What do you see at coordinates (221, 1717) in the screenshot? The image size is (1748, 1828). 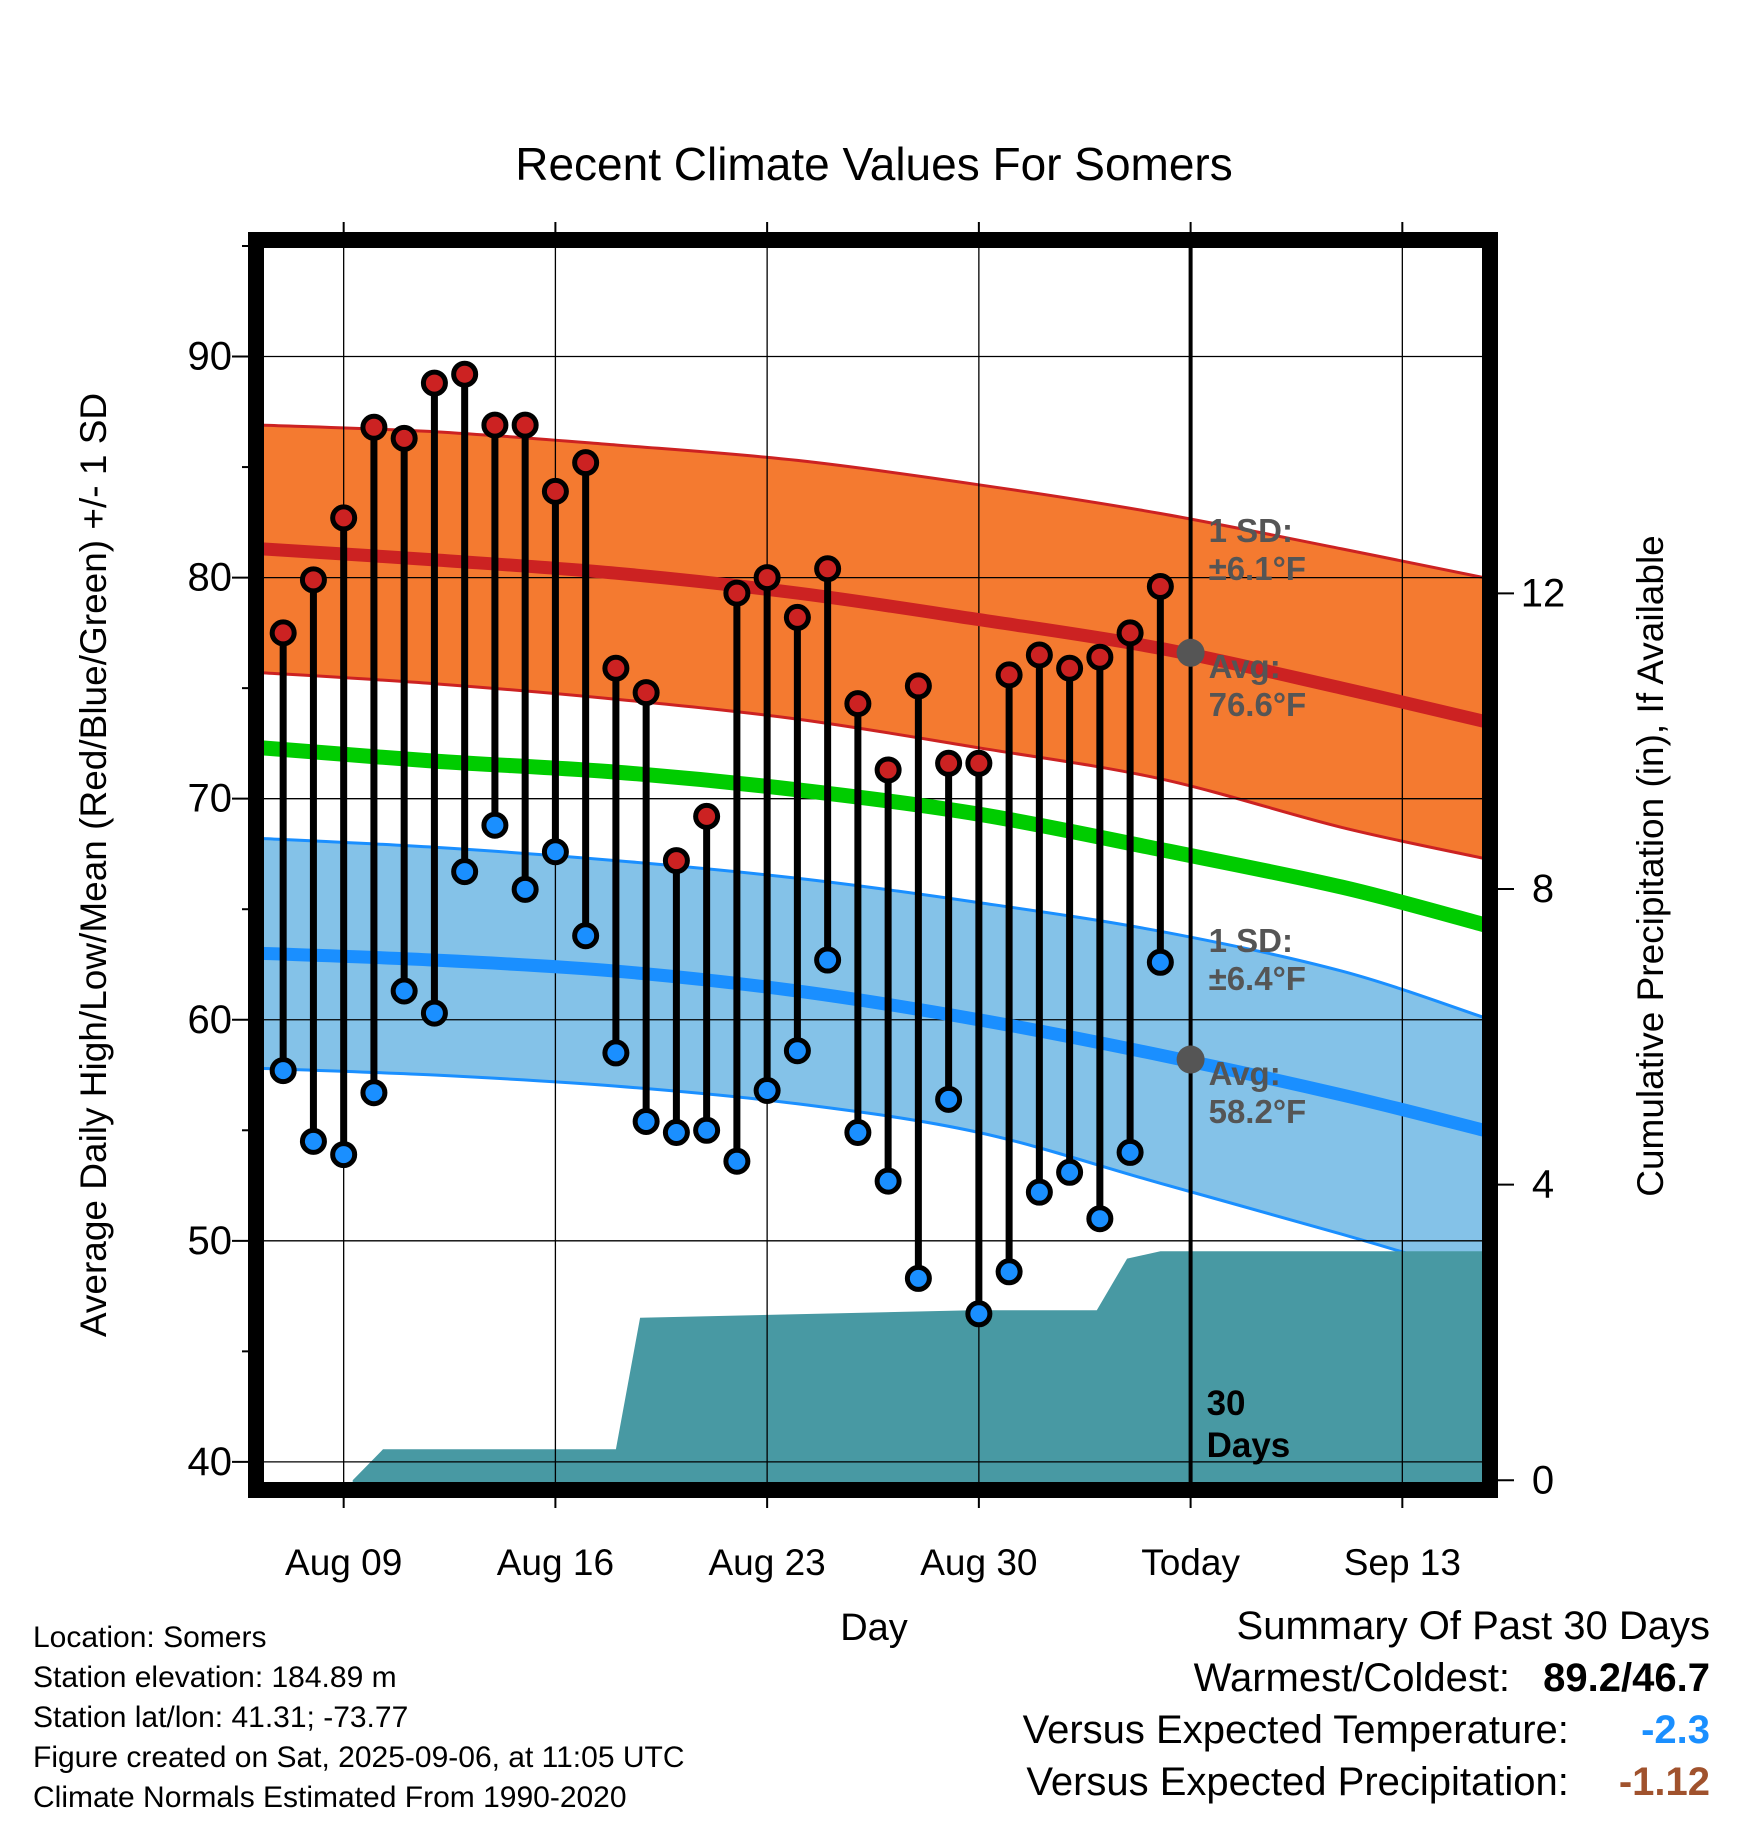 I see `info-latlon: Station lat/lon: 41.31; -73.77` at bounding box center [221, 1717].